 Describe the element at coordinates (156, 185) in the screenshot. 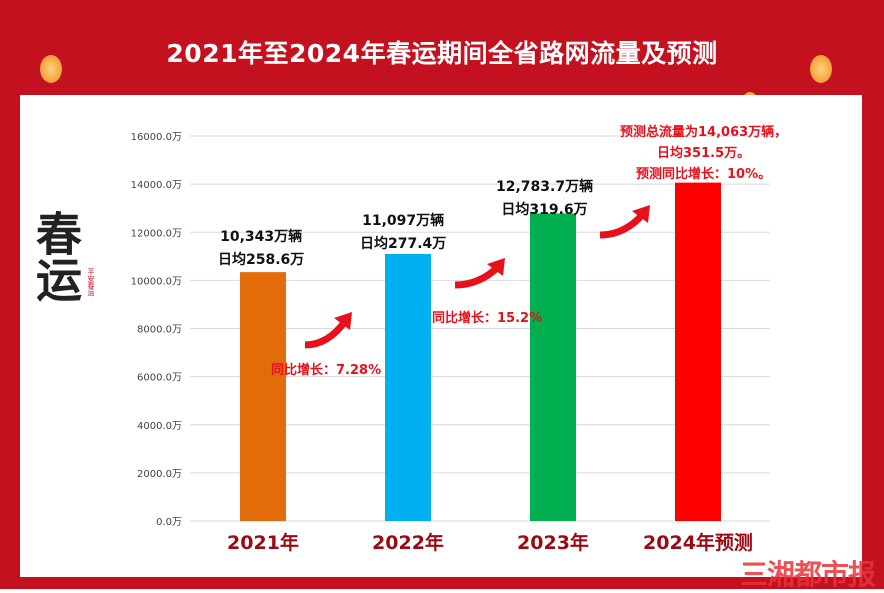

I see `y-tick-label: 14000.0万` at that location.